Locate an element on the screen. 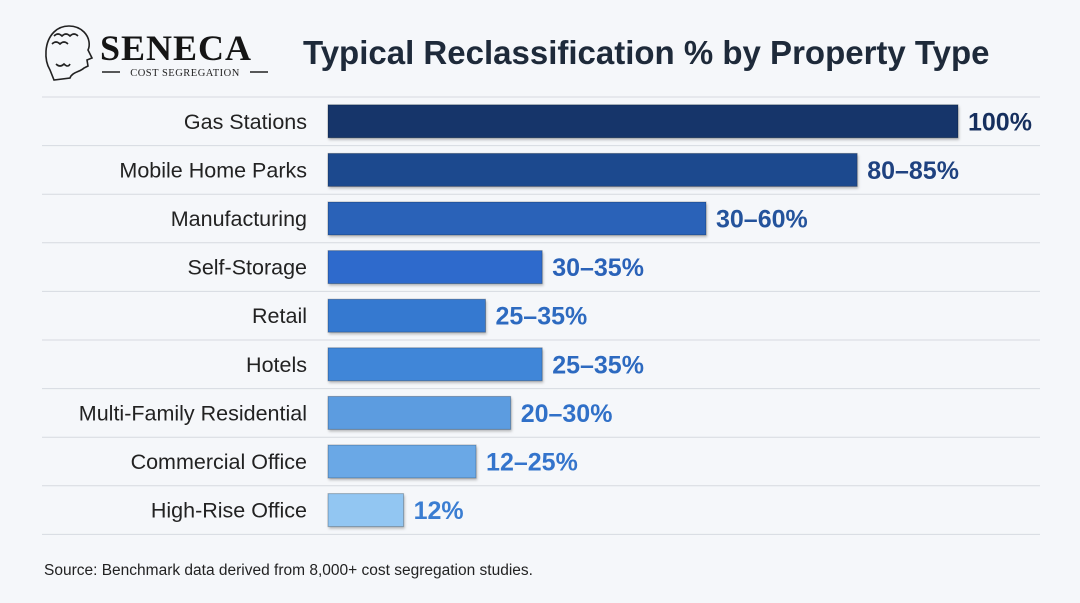 The height and width of the screenshot is (603, 1080). category-label: High-Rise Office is located at coordinates (229, 511).